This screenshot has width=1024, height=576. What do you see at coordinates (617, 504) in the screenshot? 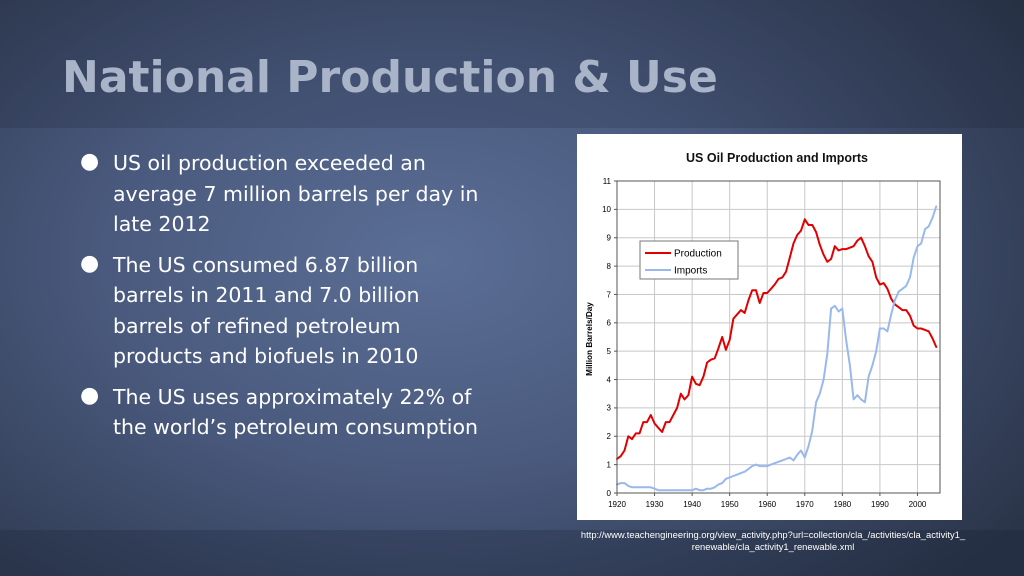
I see `x-tick-label: 1920` at bounding box center [617, 504].